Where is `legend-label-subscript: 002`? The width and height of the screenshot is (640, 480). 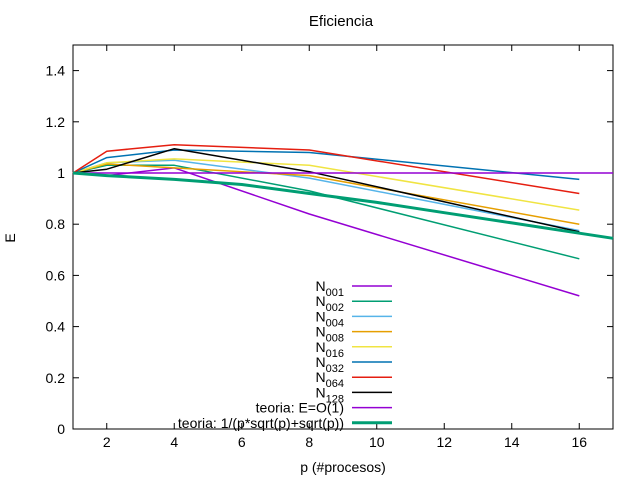
legend-label-subscript: 002 is located at coordinates (335, 308).